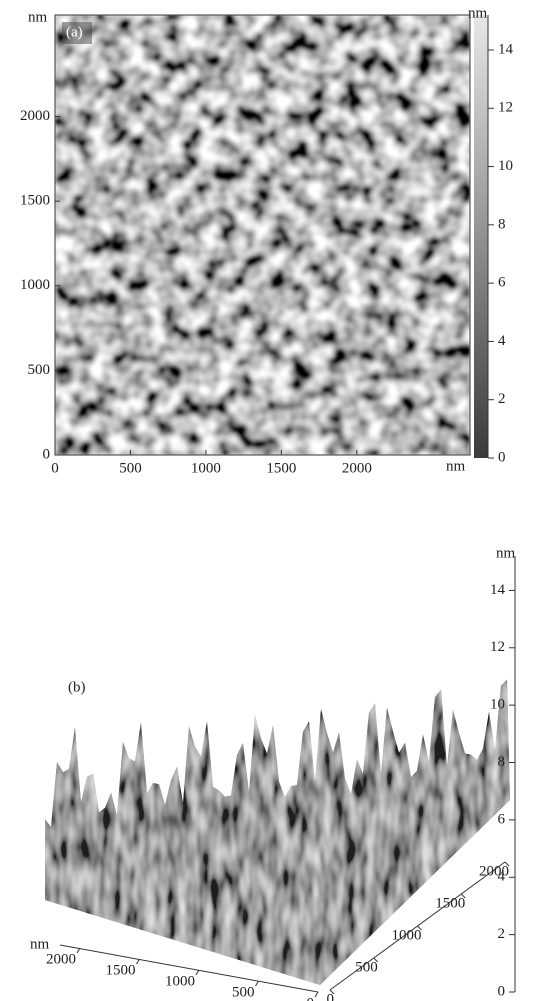 The image size is (547, 1001). What do you see at coordinates (74, 32) in the screenshot?
I see `panel-label: (a)` at bounding box center [74, 32].